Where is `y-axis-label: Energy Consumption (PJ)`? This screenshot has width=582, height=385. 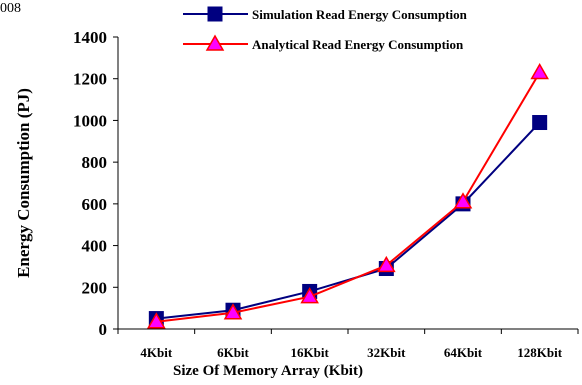 y-axis-label: Energy Consumption (PJ) is located at coordinates (23, 183).